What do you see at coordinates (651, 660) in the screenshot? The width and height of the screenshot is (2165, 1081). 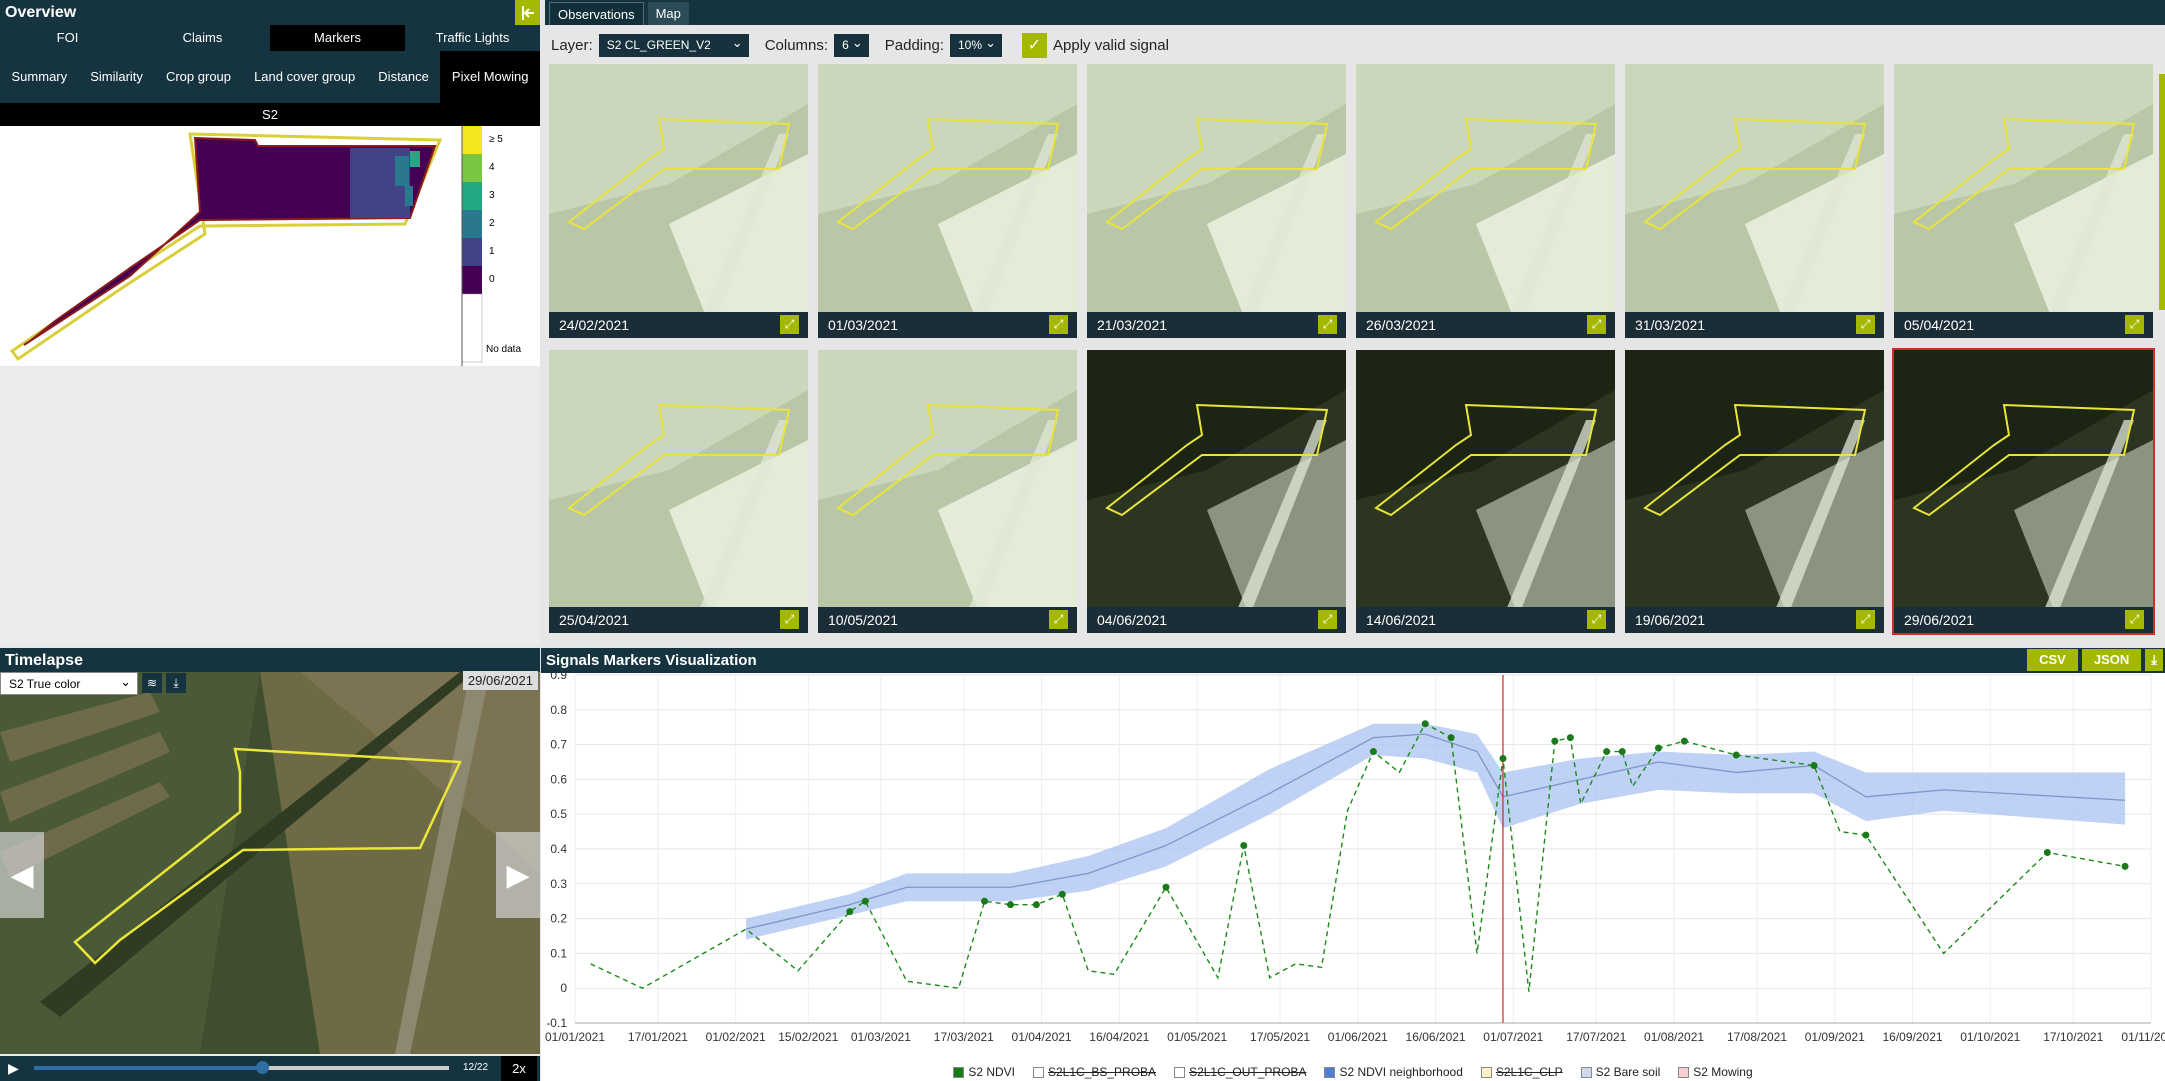 I see `signals-title-text: Signals Markers Visualization` at bounding box center [651, 660].